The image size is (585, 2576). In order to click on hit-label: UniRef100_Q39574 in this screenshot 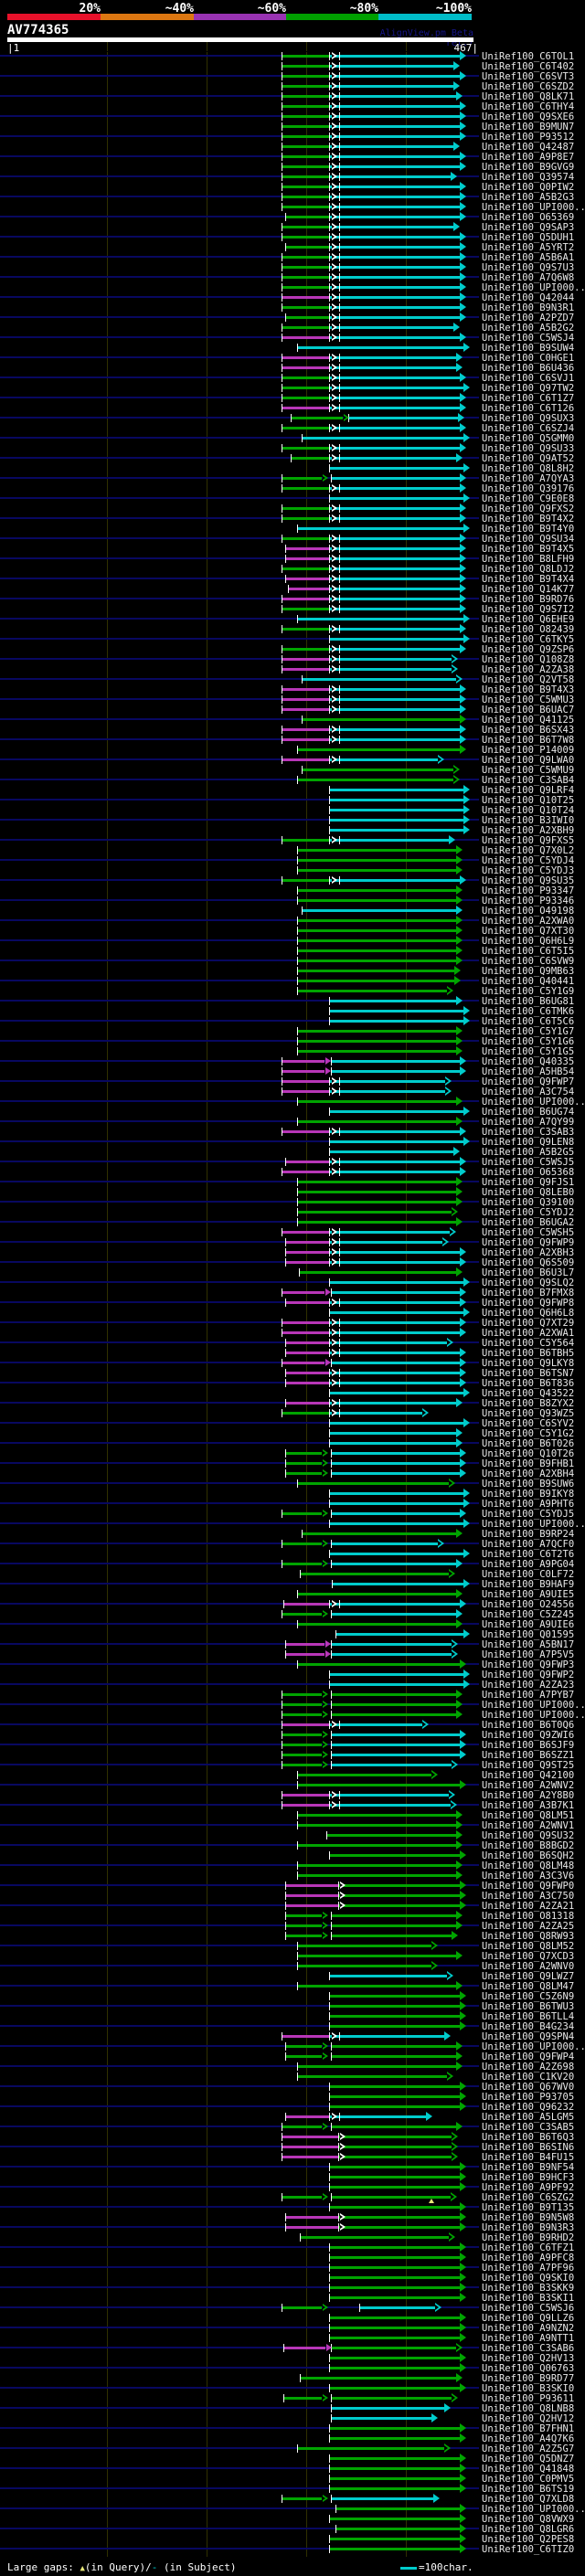, I will do `click(529, 177)`.